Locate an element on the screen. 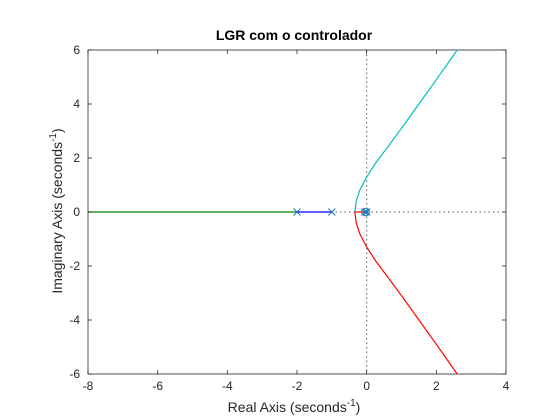 The height and width of the screenshot is (420, 560). y-tick-label-2: -2 is located at coordinates (74, 266).